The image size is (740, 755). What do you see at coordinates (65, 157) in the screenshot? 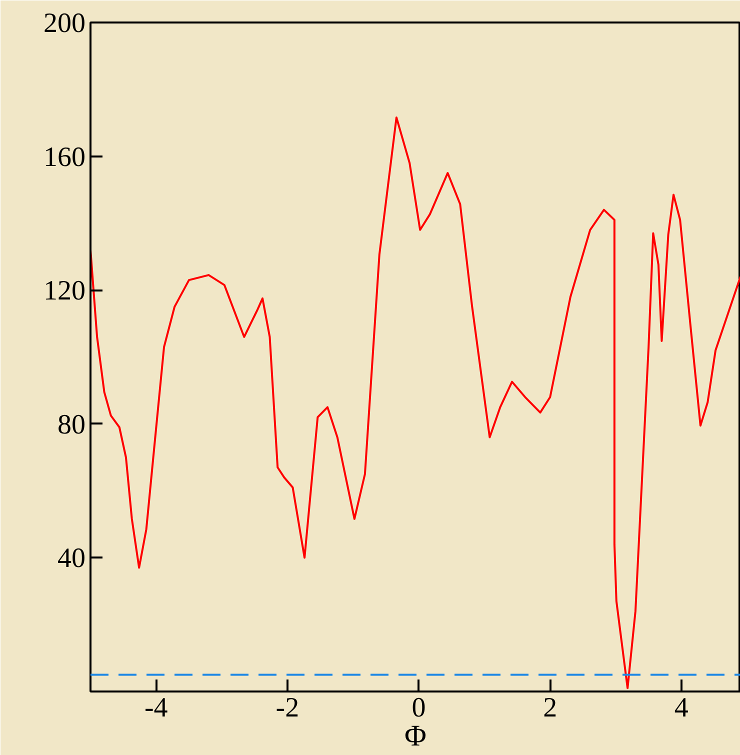
I see `y-tick-label: 160` at bounding box center [65, 157].